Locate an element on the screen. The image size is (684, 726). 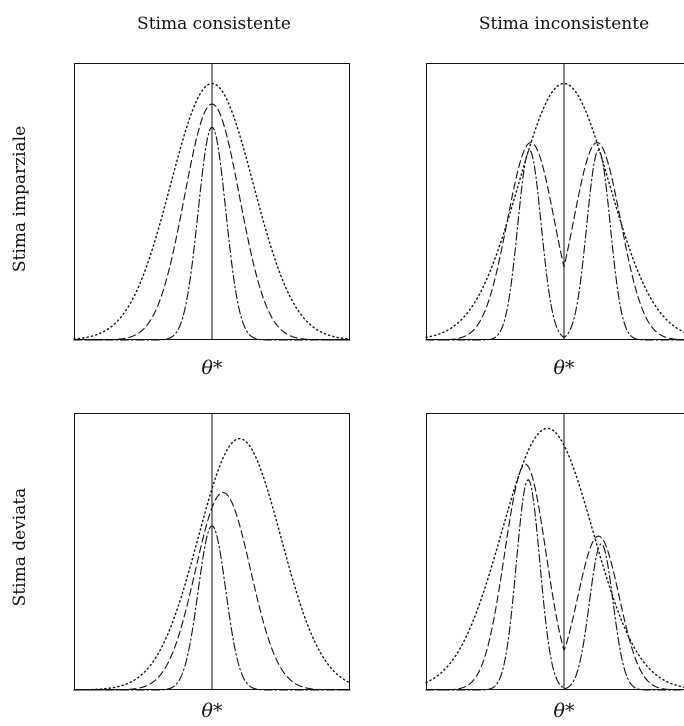
x-axis-label-inconsistent-biased: θ* is located at coordinates (564, 711).